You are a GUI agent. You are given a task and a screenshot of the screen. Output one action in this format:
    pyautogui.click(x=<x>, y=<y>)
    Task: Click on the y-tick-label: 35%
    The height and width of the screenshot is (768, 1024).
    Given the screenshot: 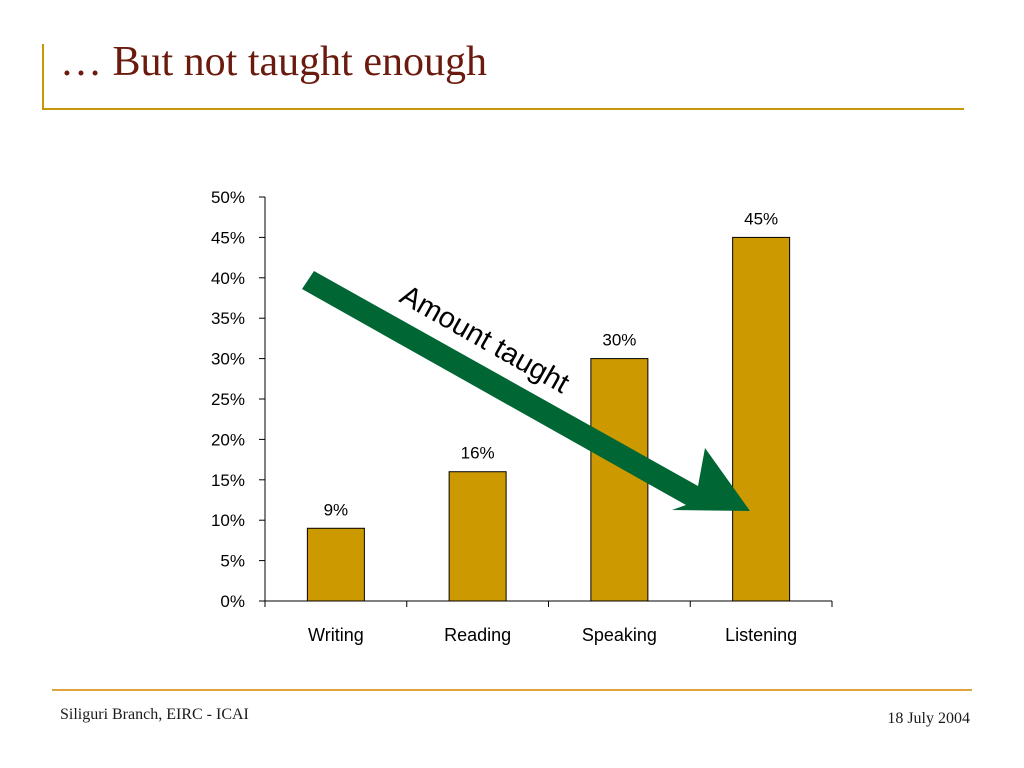 What is the action you would take?
    pyautogui.click(x=228, y=318)
    